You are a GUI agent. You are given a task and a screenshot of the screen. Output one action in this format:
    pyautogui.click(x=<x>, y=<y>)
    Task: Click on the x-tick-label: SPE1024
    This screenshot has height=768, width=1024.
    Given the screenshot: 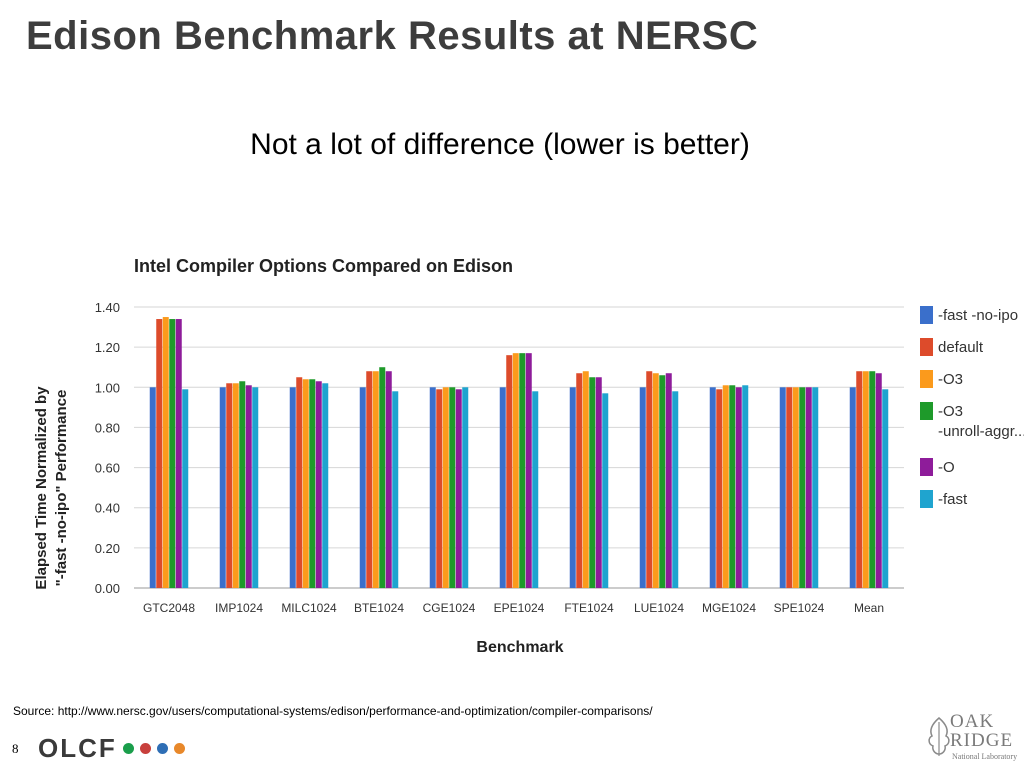 What is the action you would take?
    pyautogui.click(x=799, y=608)
    